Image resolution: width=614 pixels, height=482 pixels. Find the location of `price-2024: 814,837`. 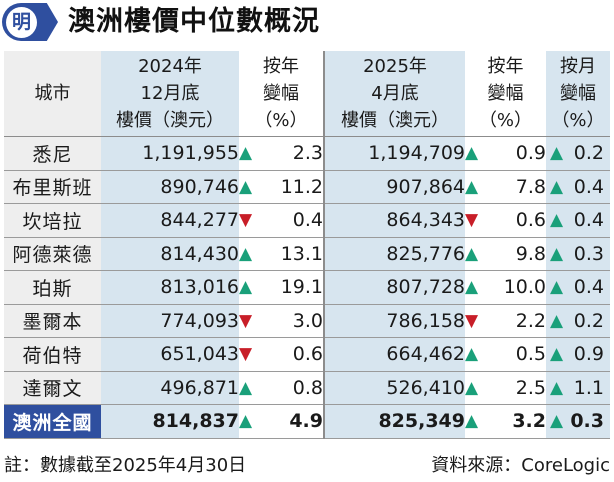

price-2024: 814,837 is located at coordinates (170, 421).